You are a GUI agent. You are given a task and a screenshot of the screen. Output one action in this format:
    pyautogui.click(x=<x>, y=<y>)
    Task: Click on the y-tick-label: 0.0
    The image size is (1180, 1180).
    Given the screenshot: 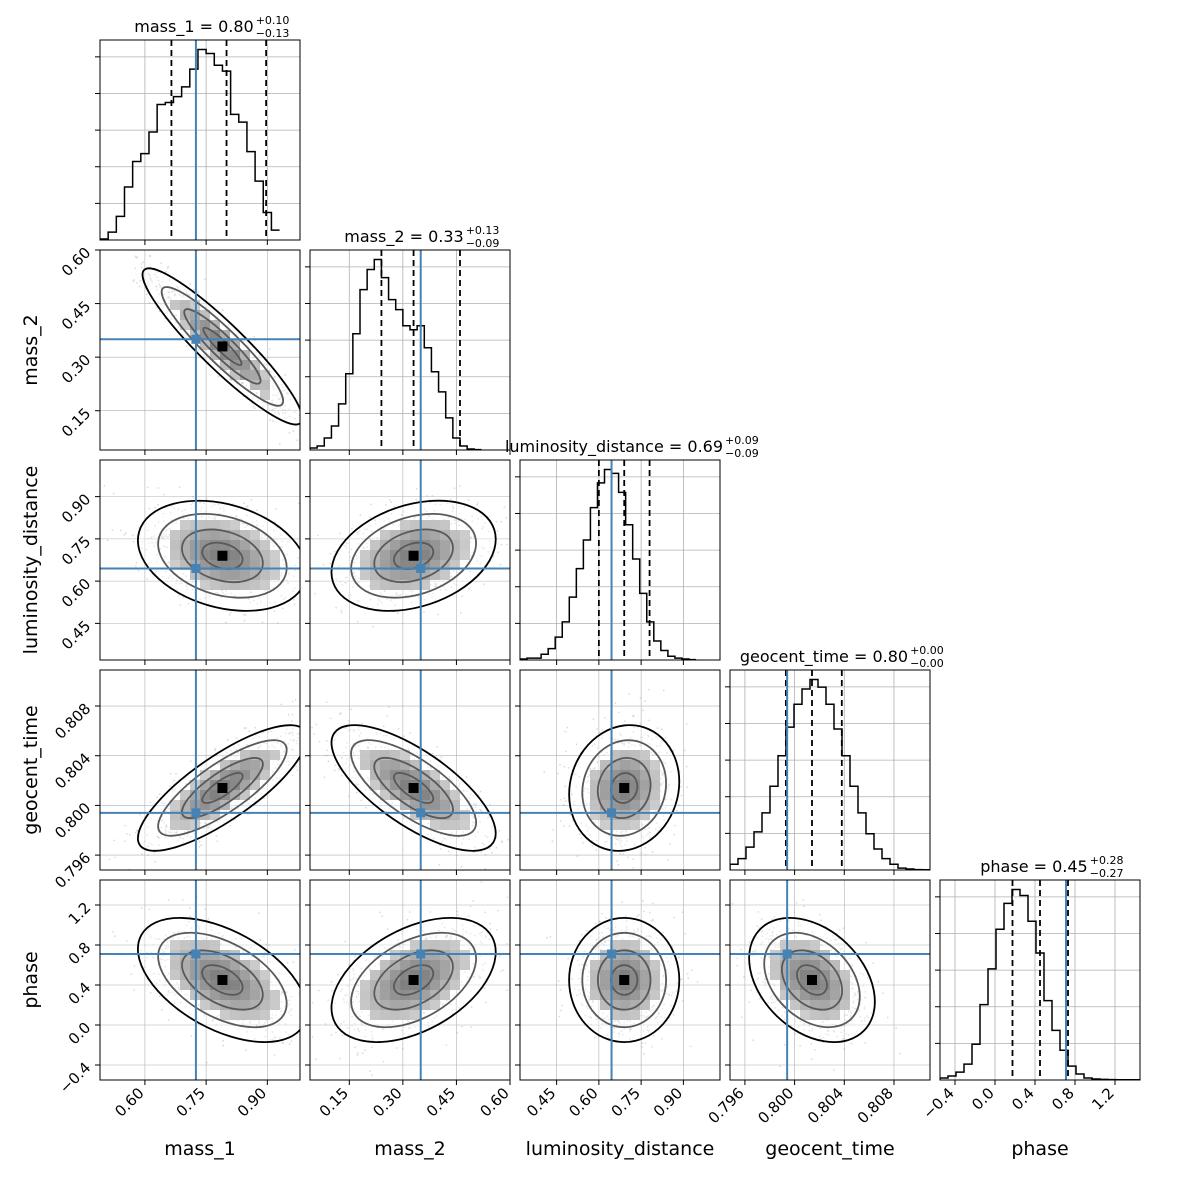 What is the action you would take?
    pyautogui.click(x=80, y=1034)
    